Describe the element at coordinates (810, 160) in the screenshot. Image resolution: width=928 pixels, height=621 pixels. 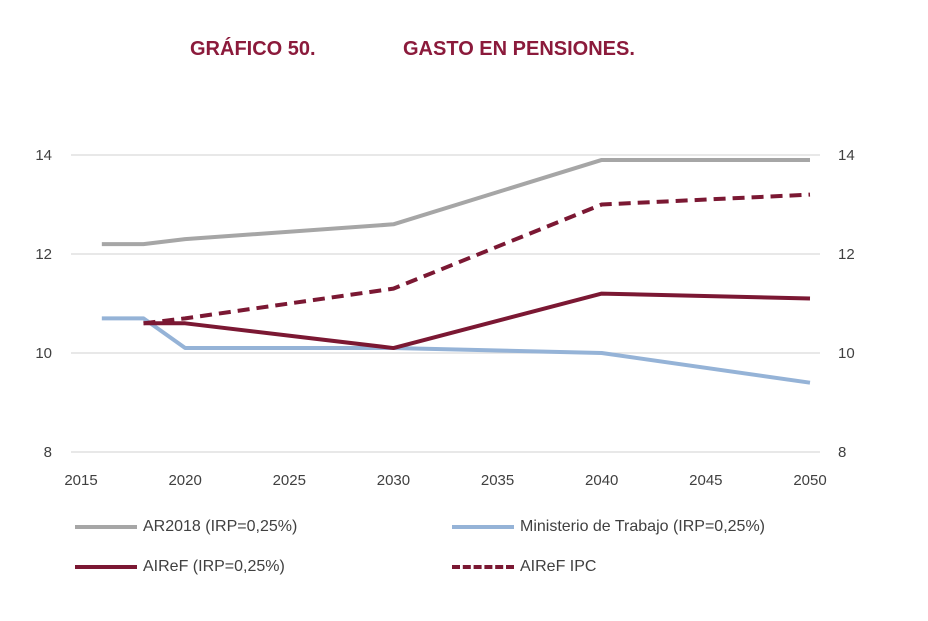
I see `data-point-ar2018-2050` at that location.